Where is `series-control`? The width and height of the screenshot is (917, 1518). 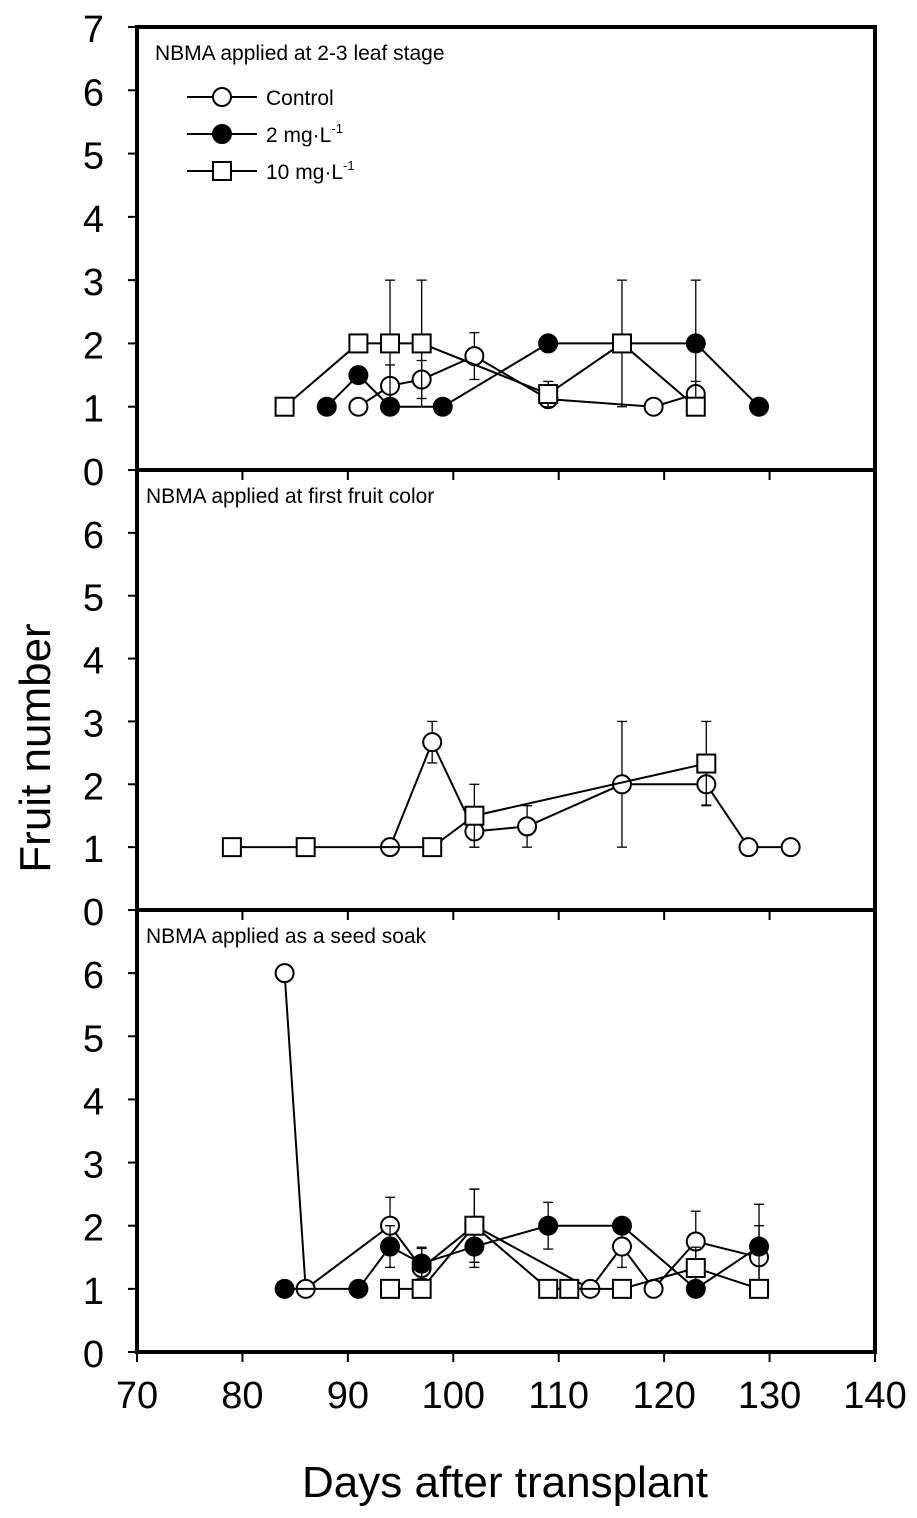 series-control is located at coordinates (527, 374).